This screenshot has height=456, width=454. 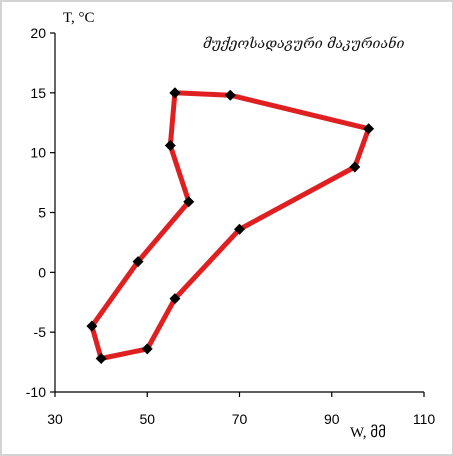 I want to click on y-tick-label: 5, so click(x=42, y=213).